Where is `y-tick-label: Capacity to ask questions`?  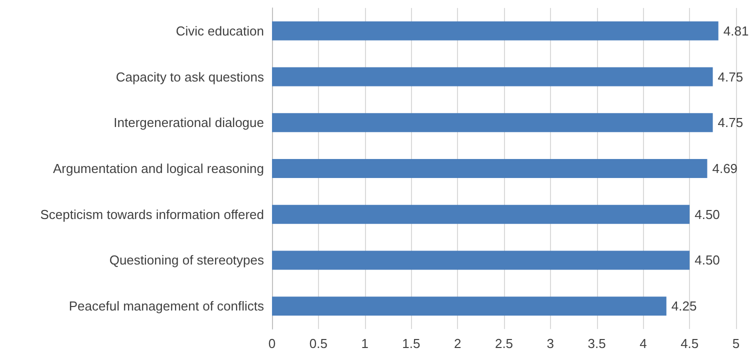
y-tick-label: Capacity to ask questions is located at coordinates (190, 76).